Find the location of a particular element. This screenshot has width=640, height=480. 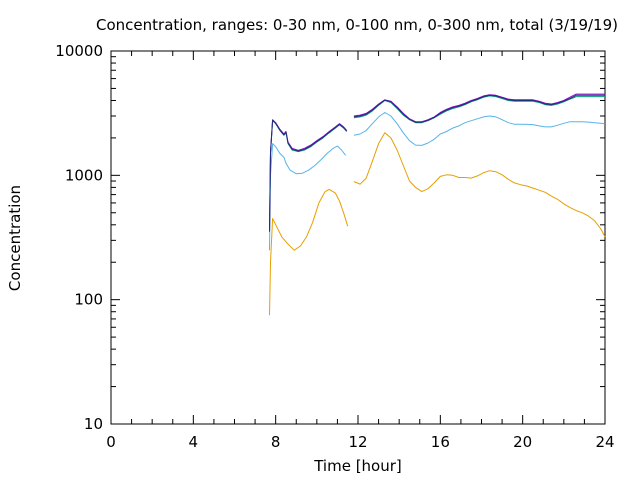

x-axis-label: Time [hour] is located at coordinates (357, 466).